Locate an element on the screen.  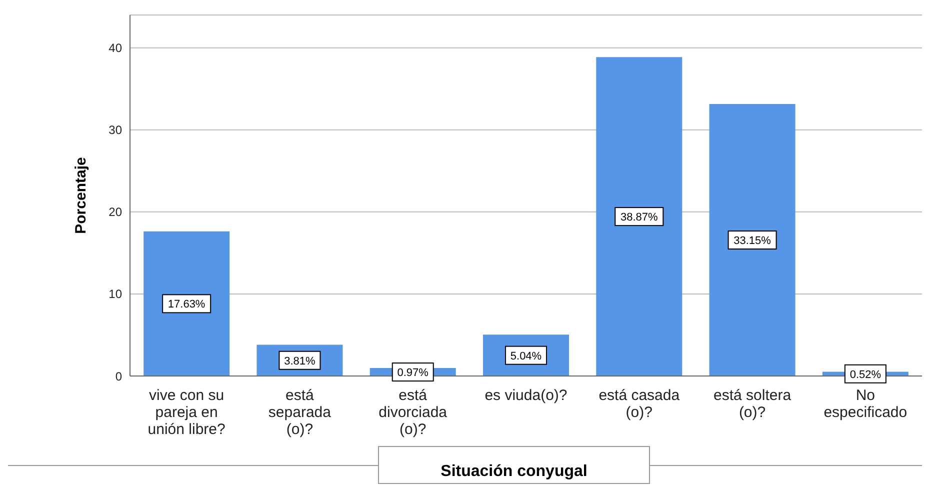
y-tick-label: 0 is located at coordinates (118, 376).